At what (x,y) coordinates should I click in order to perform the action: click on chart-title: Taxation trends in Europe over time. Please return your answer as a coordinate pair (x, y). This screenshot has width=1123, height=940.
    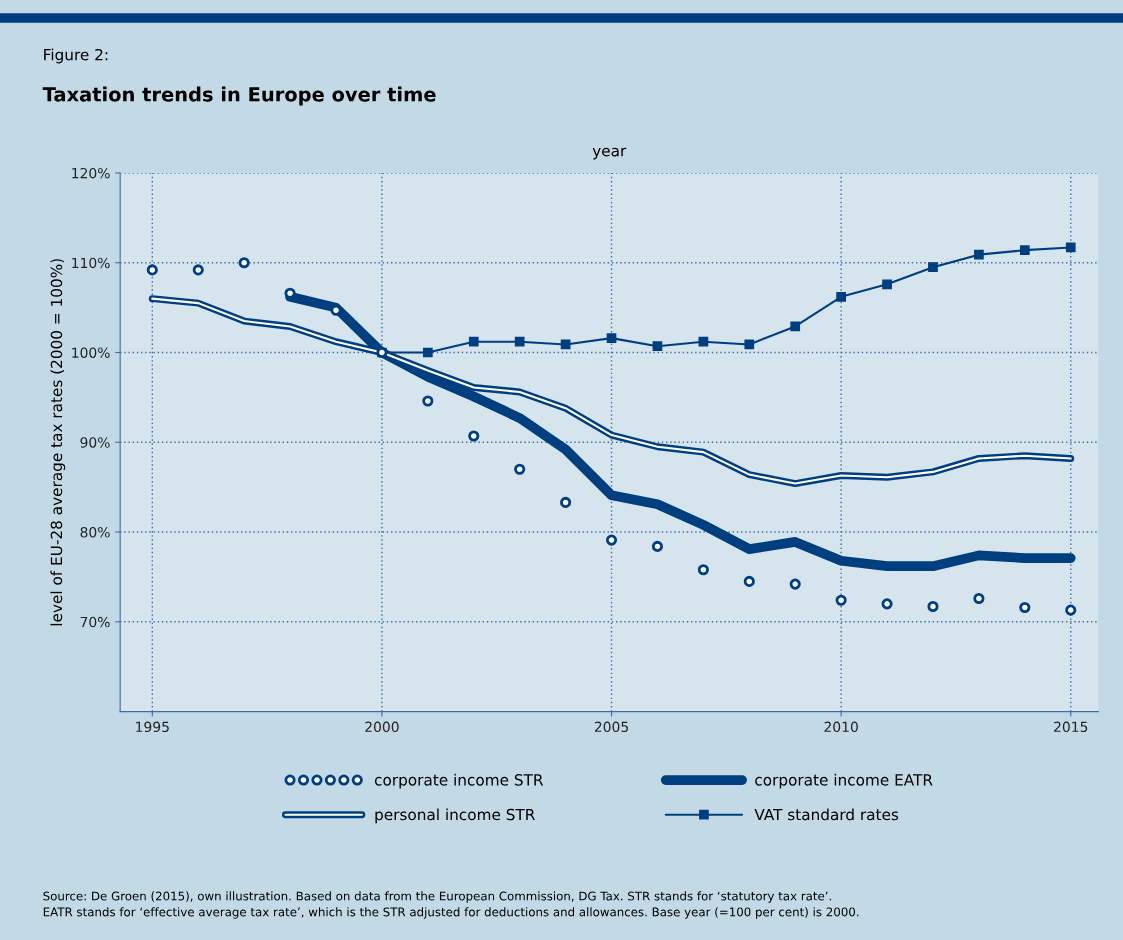
    Looking at the image, I should click on (239, 96).